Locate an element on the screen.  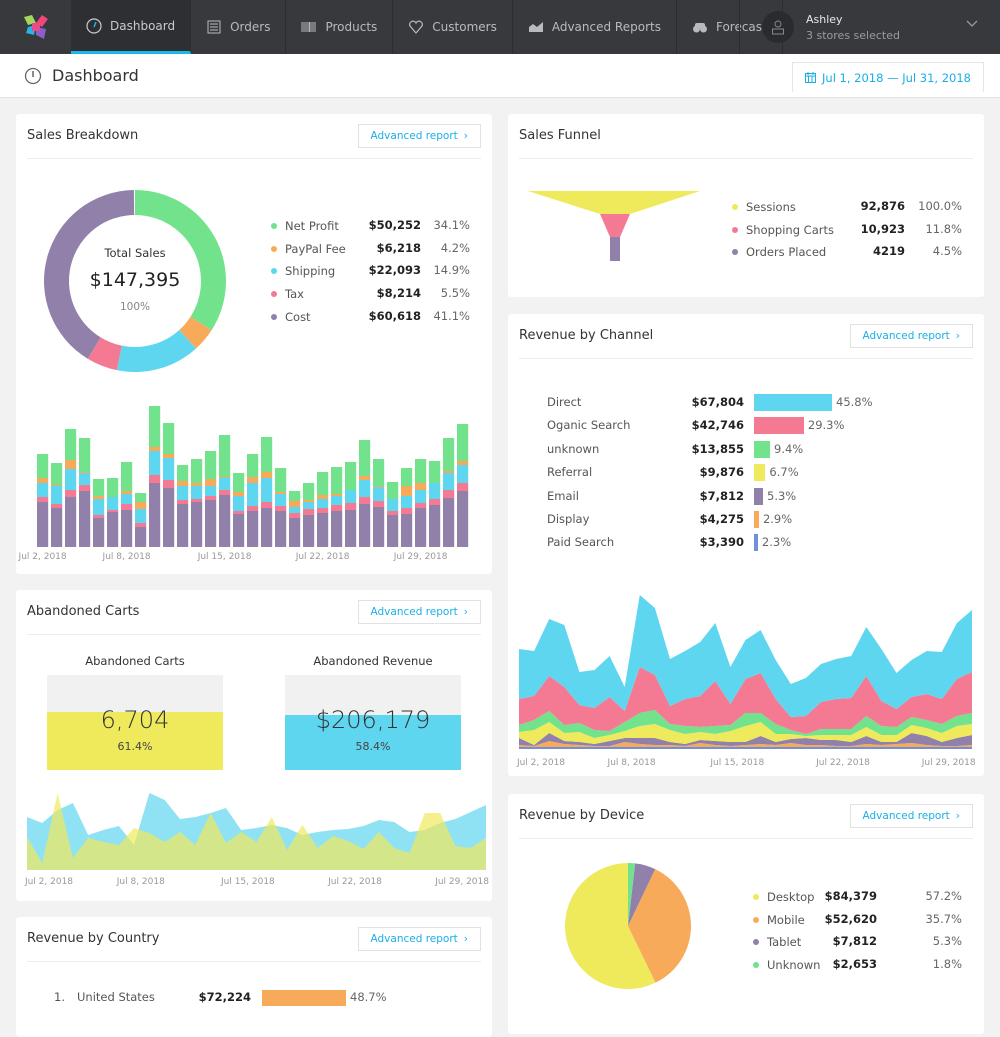
binoculars-icon is located at coordinates (699, 28).